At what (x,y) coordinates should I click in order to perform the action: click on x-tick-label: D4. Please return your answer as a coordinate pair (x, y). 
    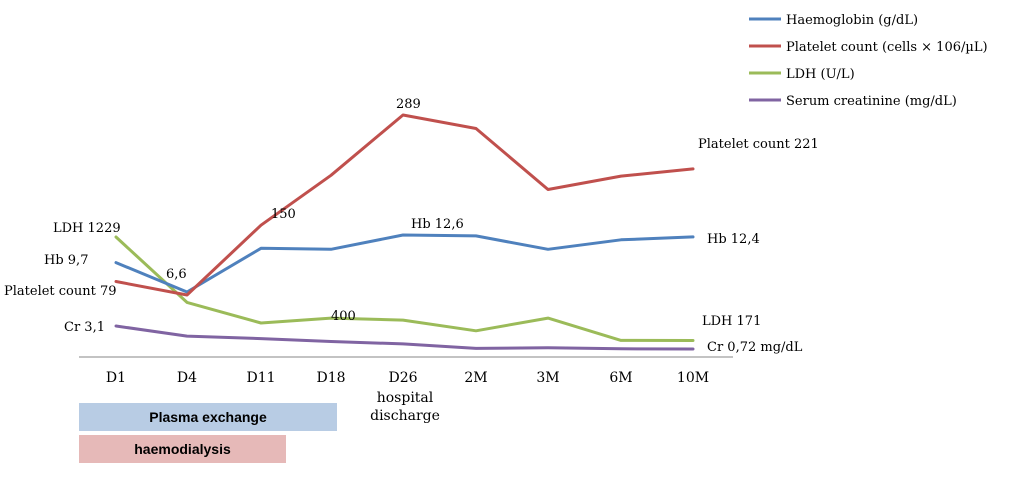
    Looking at the image, I should click on (187, 378).